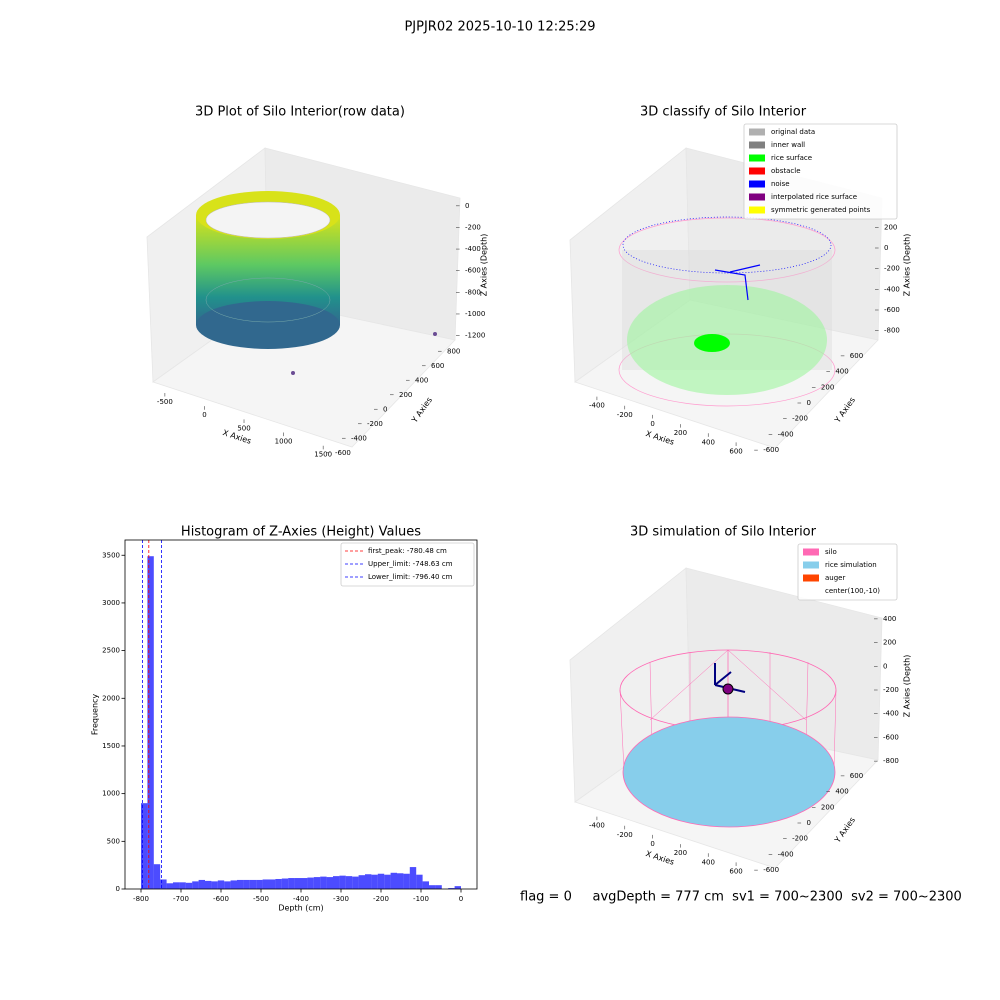 The image size is (1000, 1000). Describe the element at coordinates (204, 415) in the screenshot. I see `x-tick-label: 0` at that location.